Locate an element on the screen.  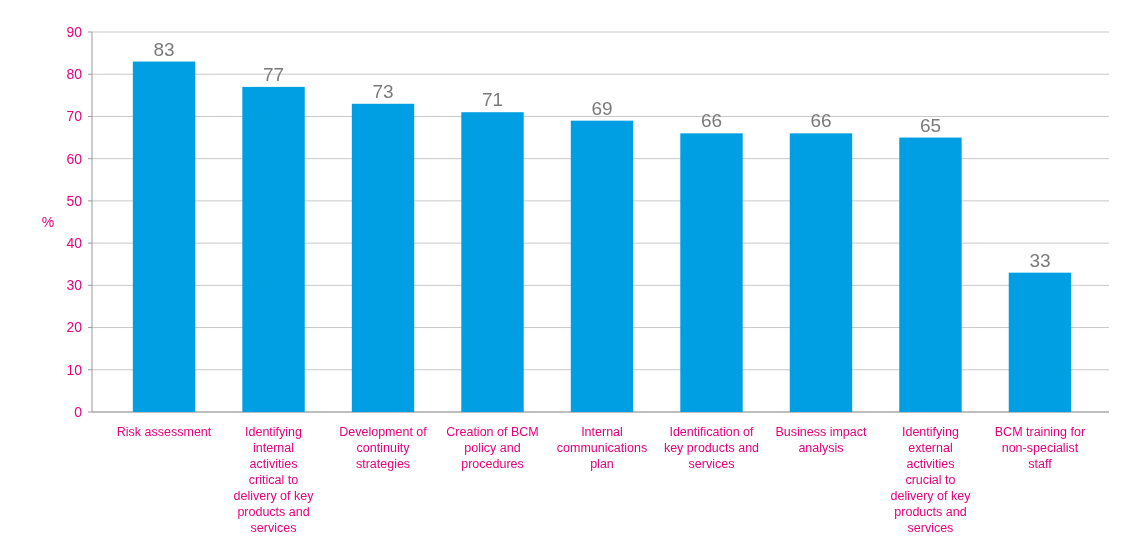
x-tick-label: Risk assessment is located at coordinates (164, 432).